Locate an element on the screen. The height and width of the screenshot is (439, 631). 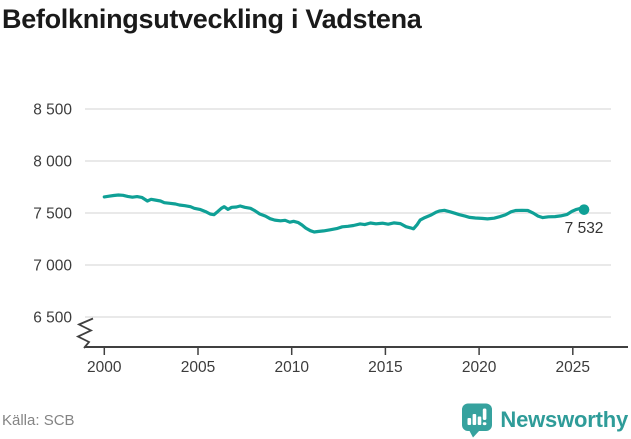
newsworthy-logo: Newsworthy is located at coordinates (544, 420).